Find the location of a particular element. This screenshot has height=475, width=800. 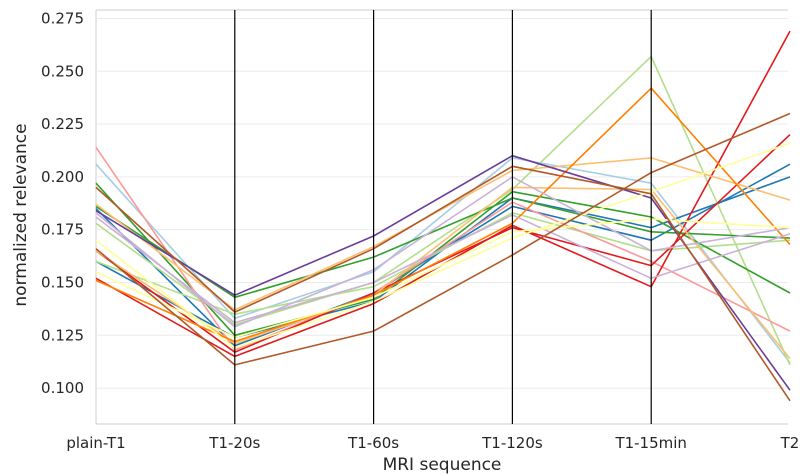

y-tick-label: 0.200 is located at coordinates (62, 177).